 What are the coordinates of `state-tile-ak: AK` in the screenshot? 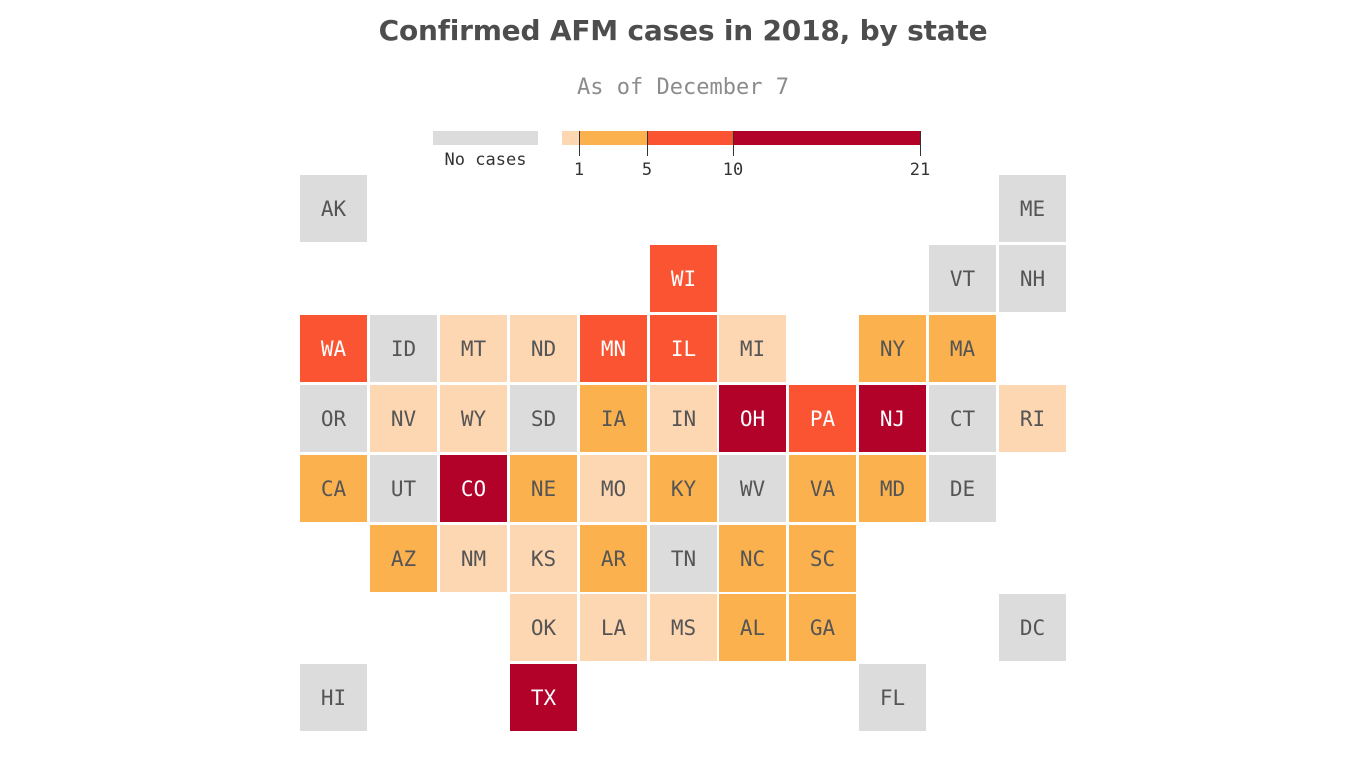 It's located at (333, 208).